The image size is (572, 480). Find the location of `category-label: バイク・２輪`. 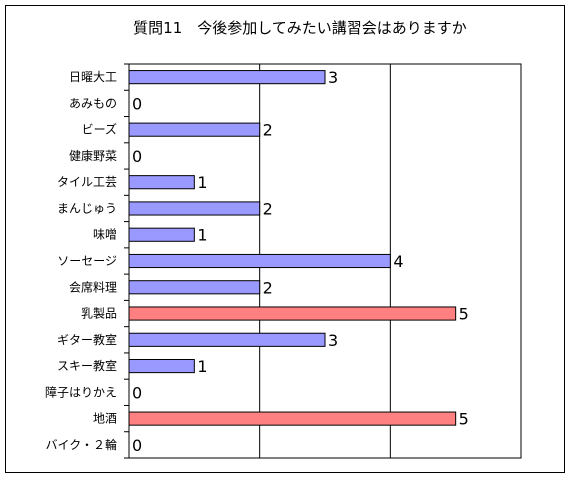

category-label: バイク・２輪 is located at coordinates (81, 444).